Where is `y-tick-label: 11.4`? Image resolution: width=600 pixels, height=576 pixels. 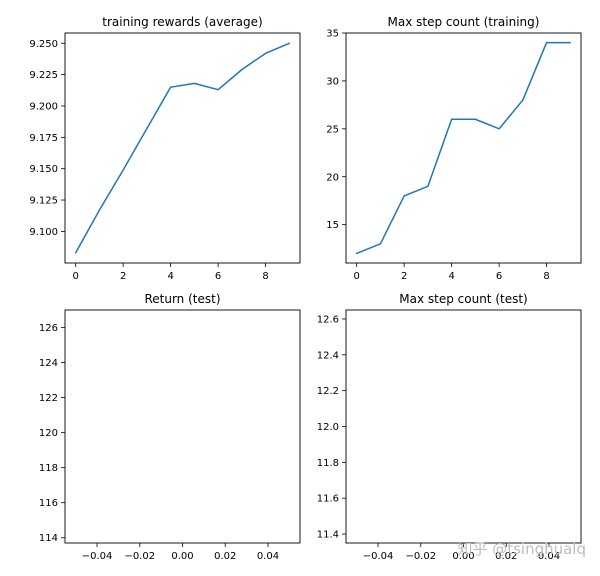 y-tick-label: 11.4 is located at coordinates (328, 535).